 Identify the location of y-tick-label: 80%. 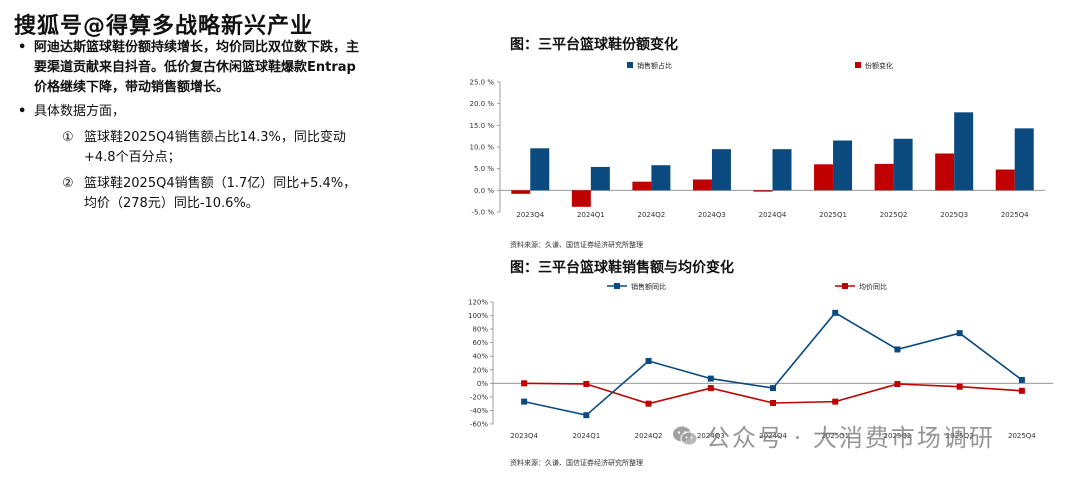
(480, 330).